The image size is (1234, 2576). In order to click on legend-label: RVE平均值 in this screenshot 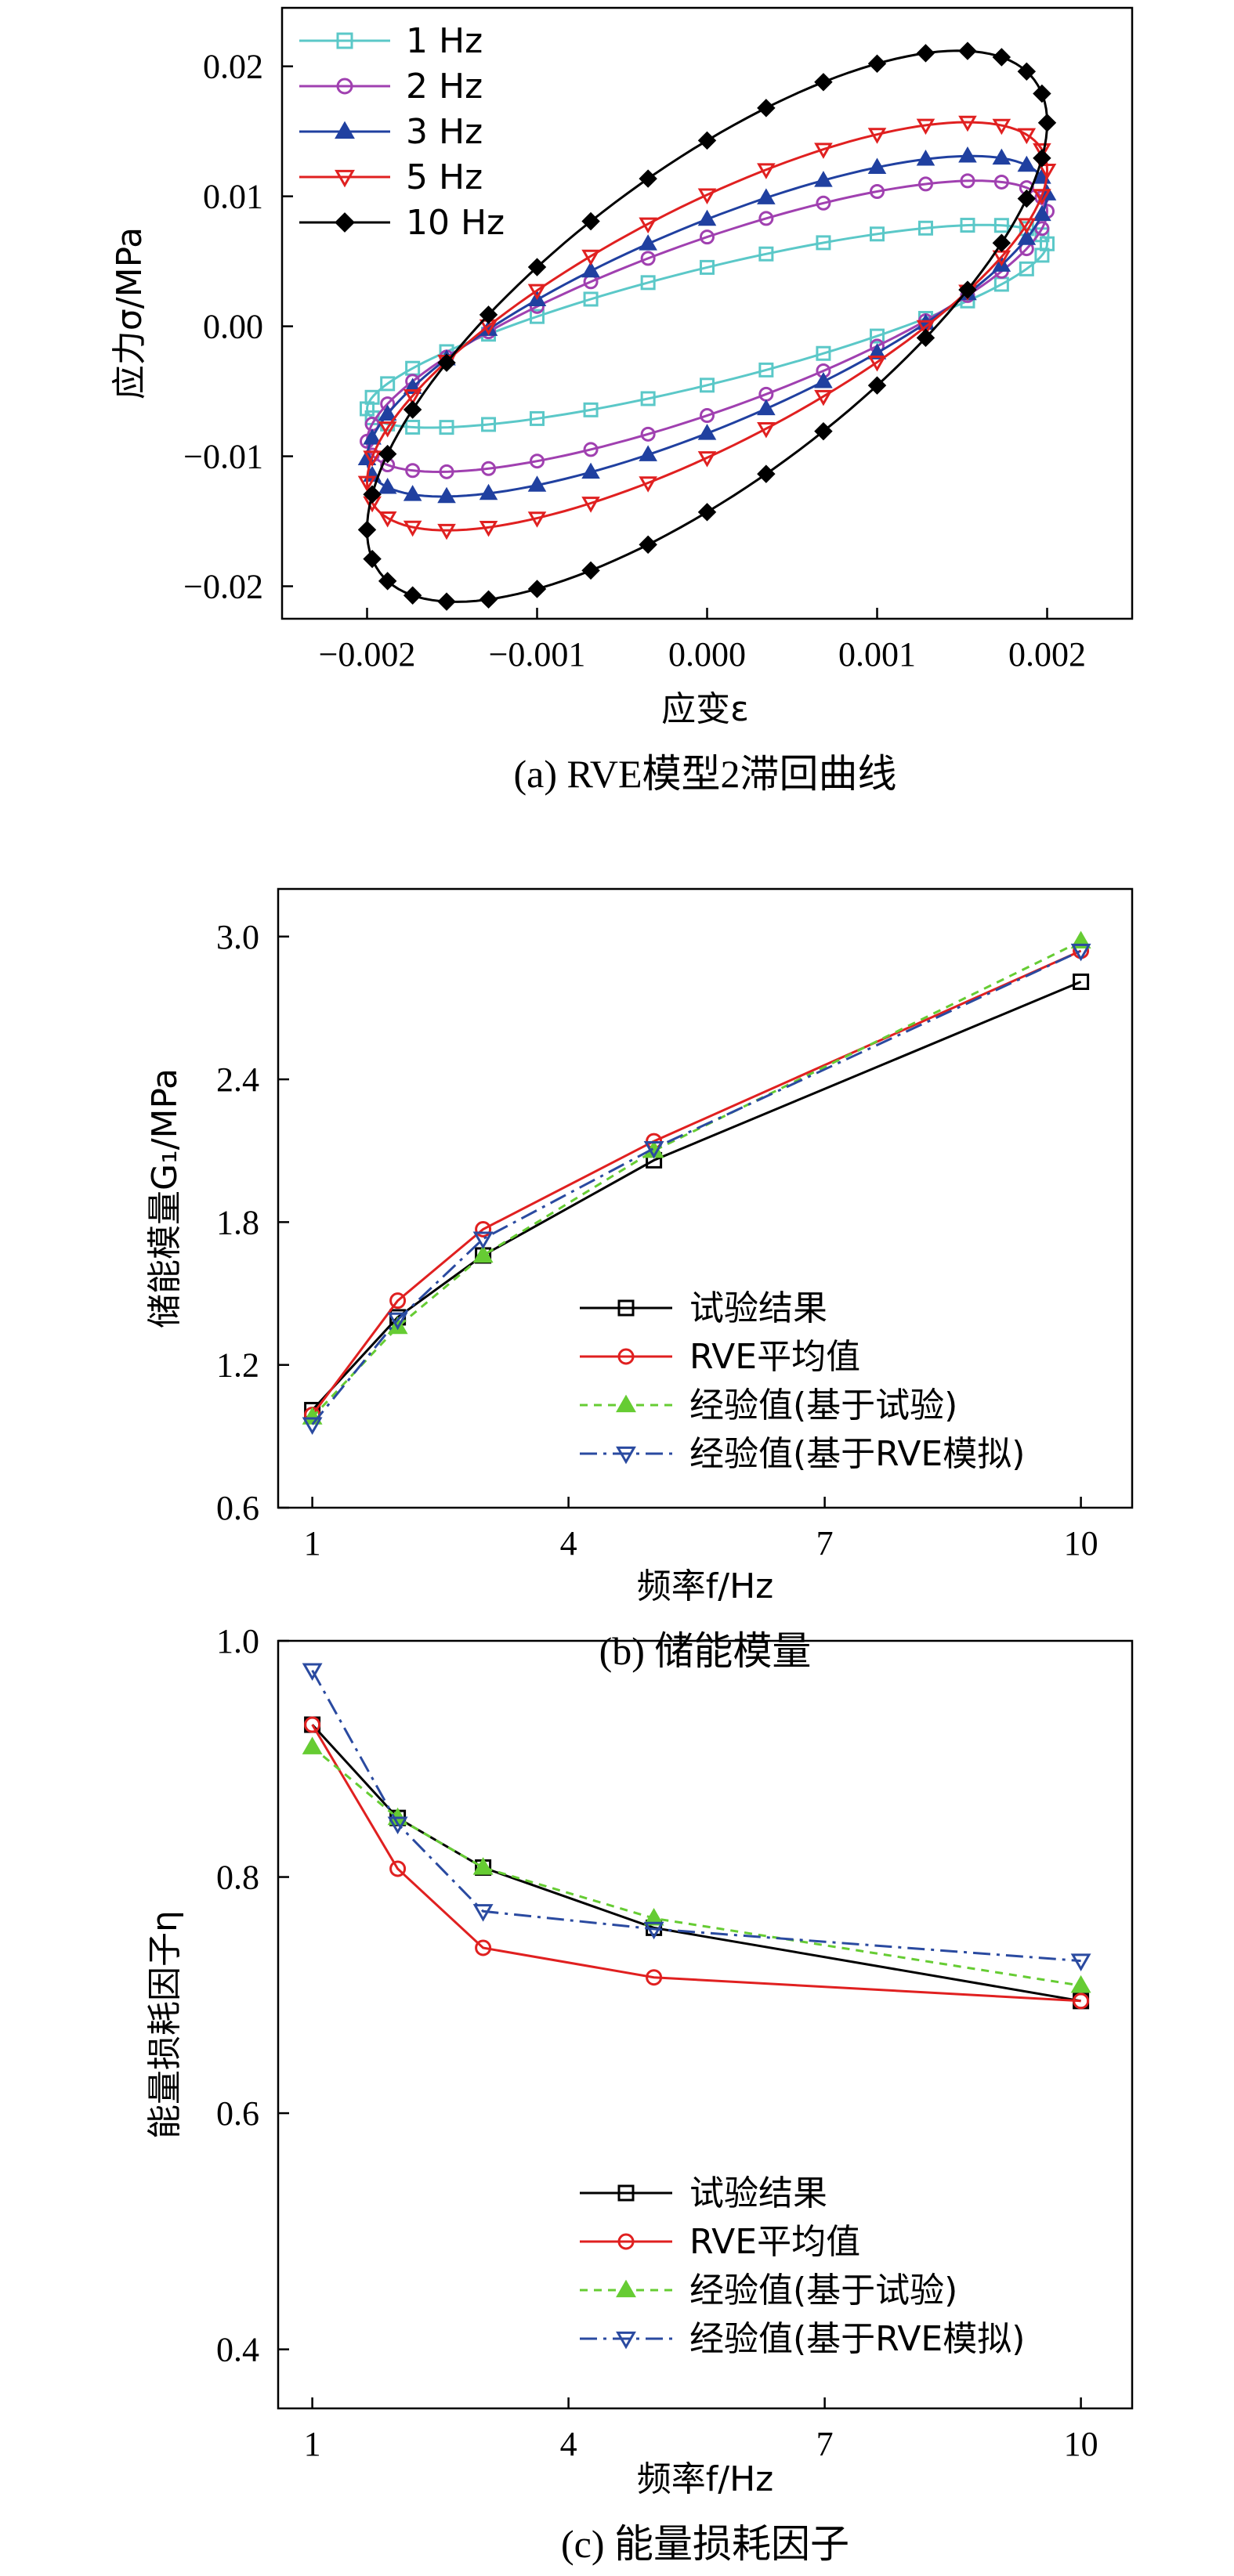, I will do `click(774, 2242)`.